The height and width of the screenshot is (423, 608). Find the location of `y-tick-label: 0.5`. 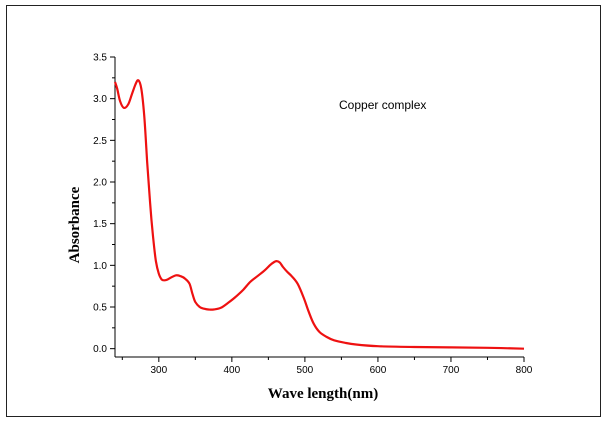

y-tick-label: 0.5 is located at coordinates (100, 308).